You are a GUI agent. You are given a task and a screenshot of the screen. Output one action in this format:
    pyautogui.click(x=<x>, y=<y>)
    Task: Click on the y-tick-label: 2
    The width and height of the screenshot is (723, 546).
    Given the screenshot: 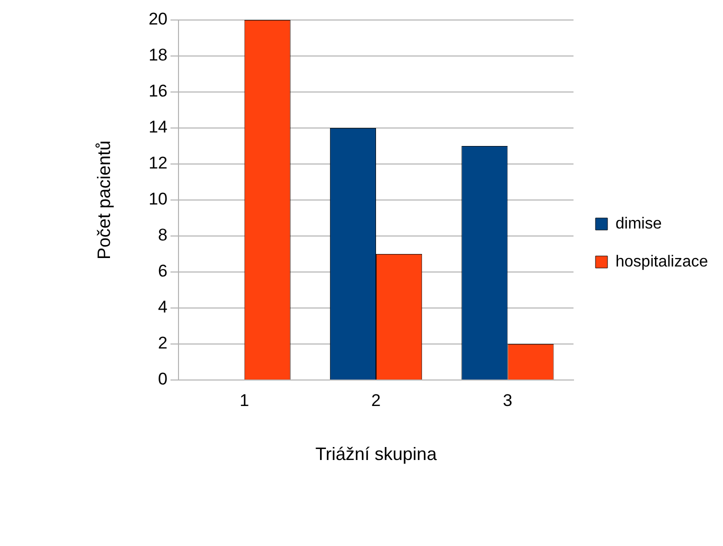 What is the action you would take?
    pyautogui.click(x=163, y=343)
    